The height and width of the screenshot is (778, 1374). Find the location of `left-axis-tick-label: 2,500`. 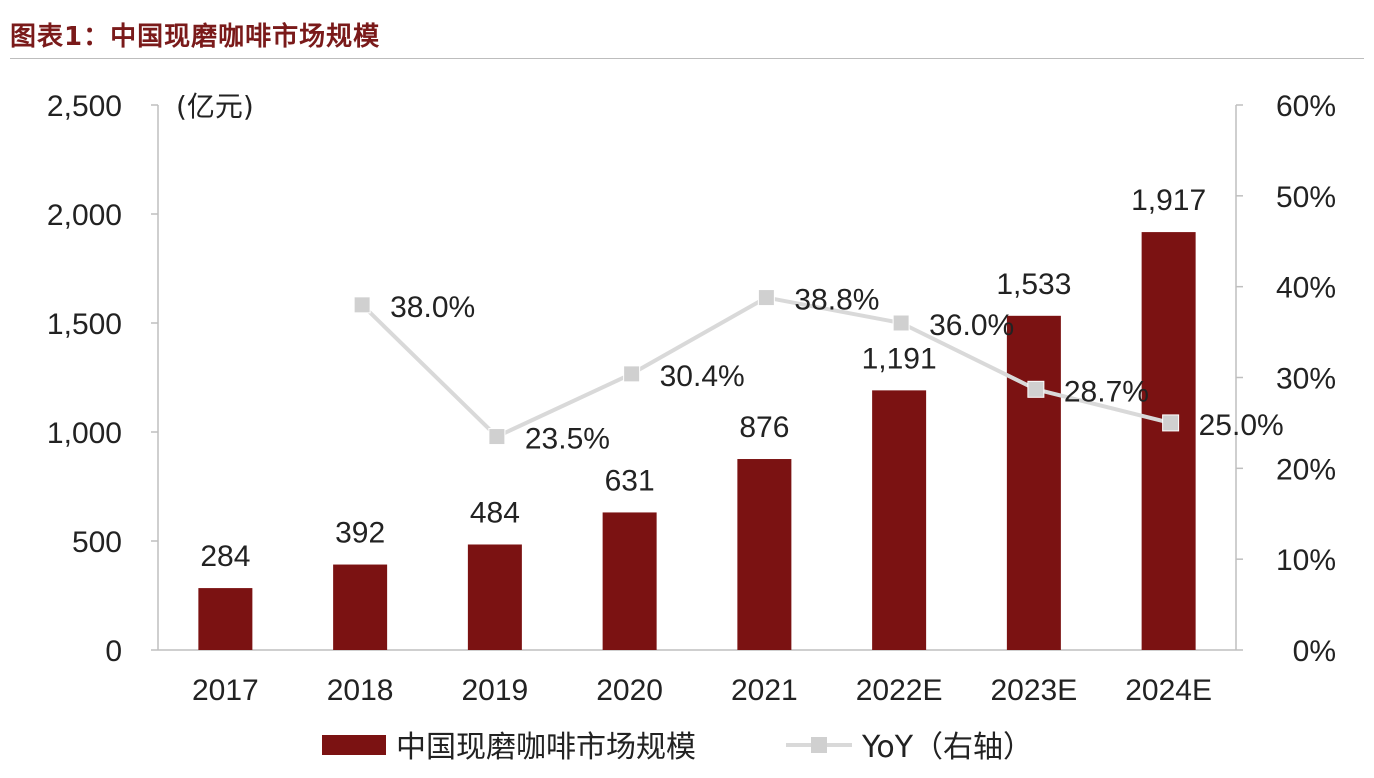

left-axis-tick-label: 2,500 is located at coordinates (84, 106).